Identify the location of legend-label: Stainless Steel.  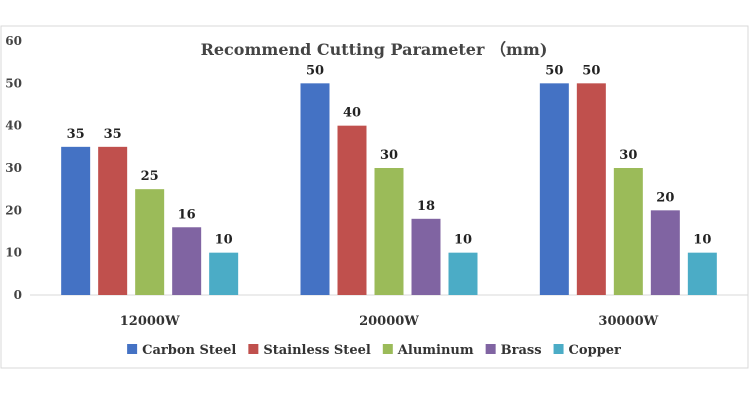
(317, 350).